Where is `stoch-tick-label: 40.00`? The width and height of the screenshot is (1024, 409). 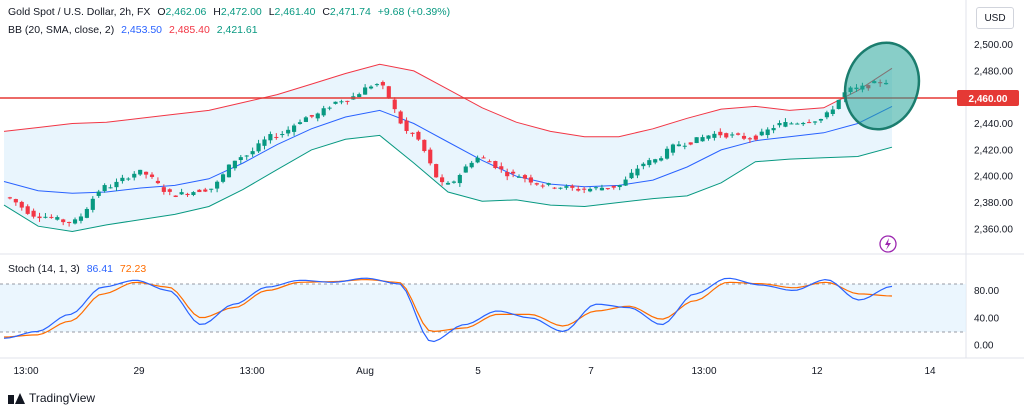
stoch-tick-label: 40.00 is located at coordinates (986, 318).